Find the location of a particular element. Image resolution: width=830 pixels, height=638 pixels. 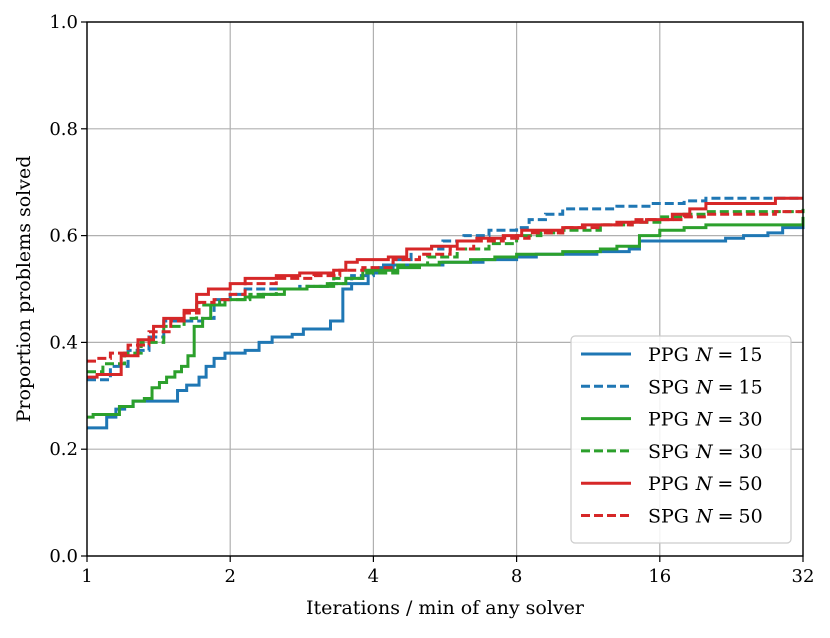

y-tick-label: 1.0 is located at coordinates (63, 22).